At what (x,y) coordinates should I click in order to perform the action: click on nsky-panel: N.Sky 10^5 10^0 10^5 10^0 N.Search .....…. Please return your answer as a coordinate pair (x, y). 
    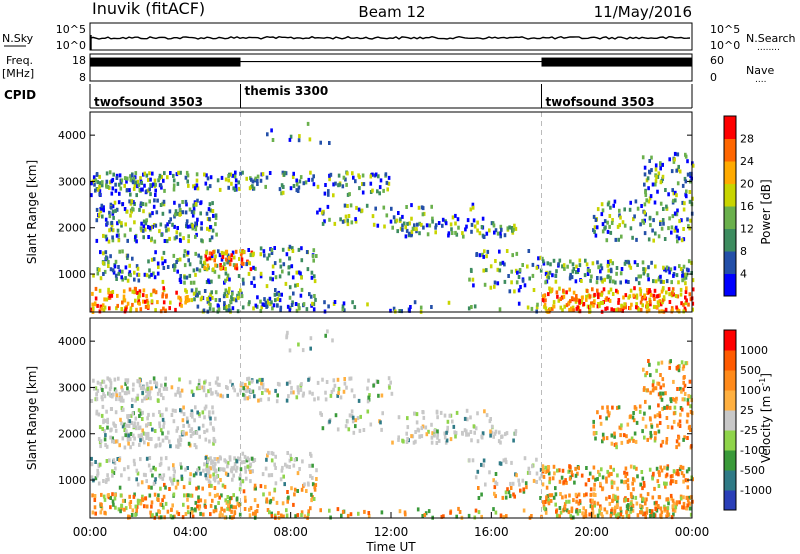
    Looking at the image, I should click on (399, 37).